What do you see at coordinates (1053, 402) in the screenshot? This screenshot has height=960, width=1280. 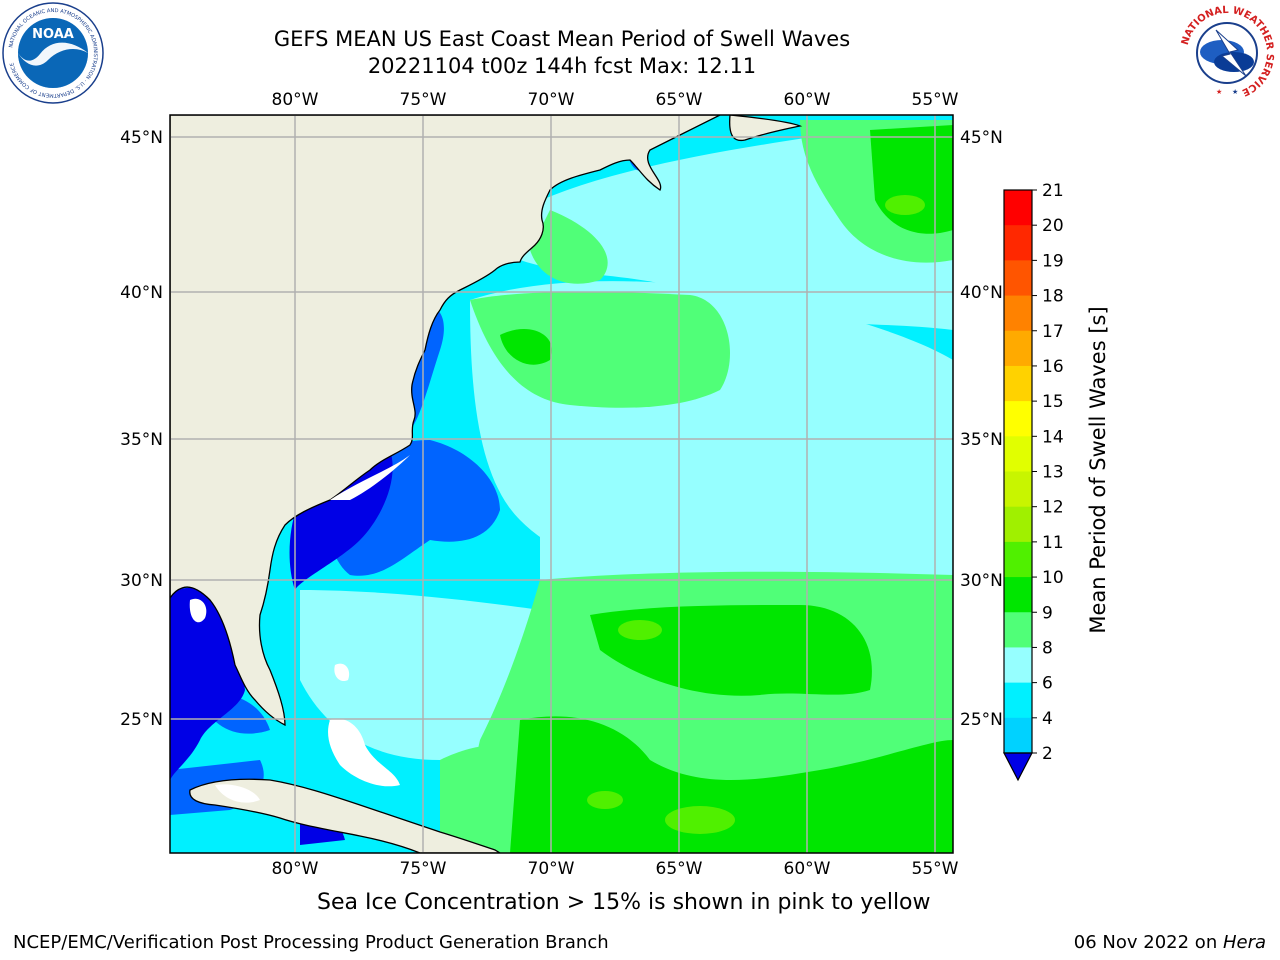 I see `colorbar-tick-label: 15` at bounding box center [1053, 402].